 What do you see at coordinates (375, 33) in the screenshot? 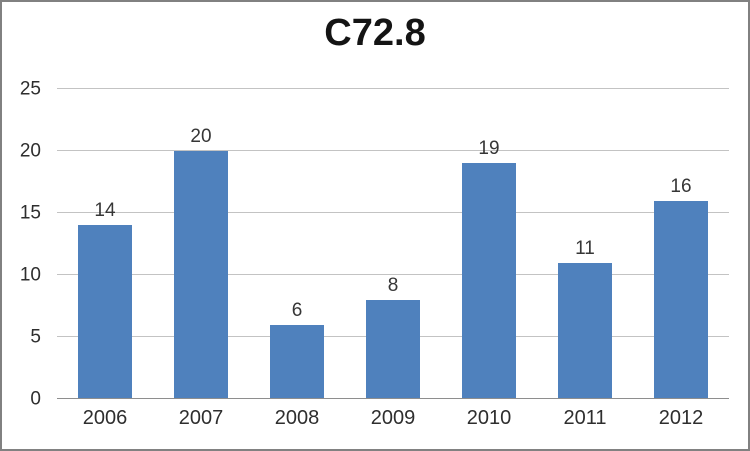
I see `chart-title: C72.8` at bounding box center [375, 33].